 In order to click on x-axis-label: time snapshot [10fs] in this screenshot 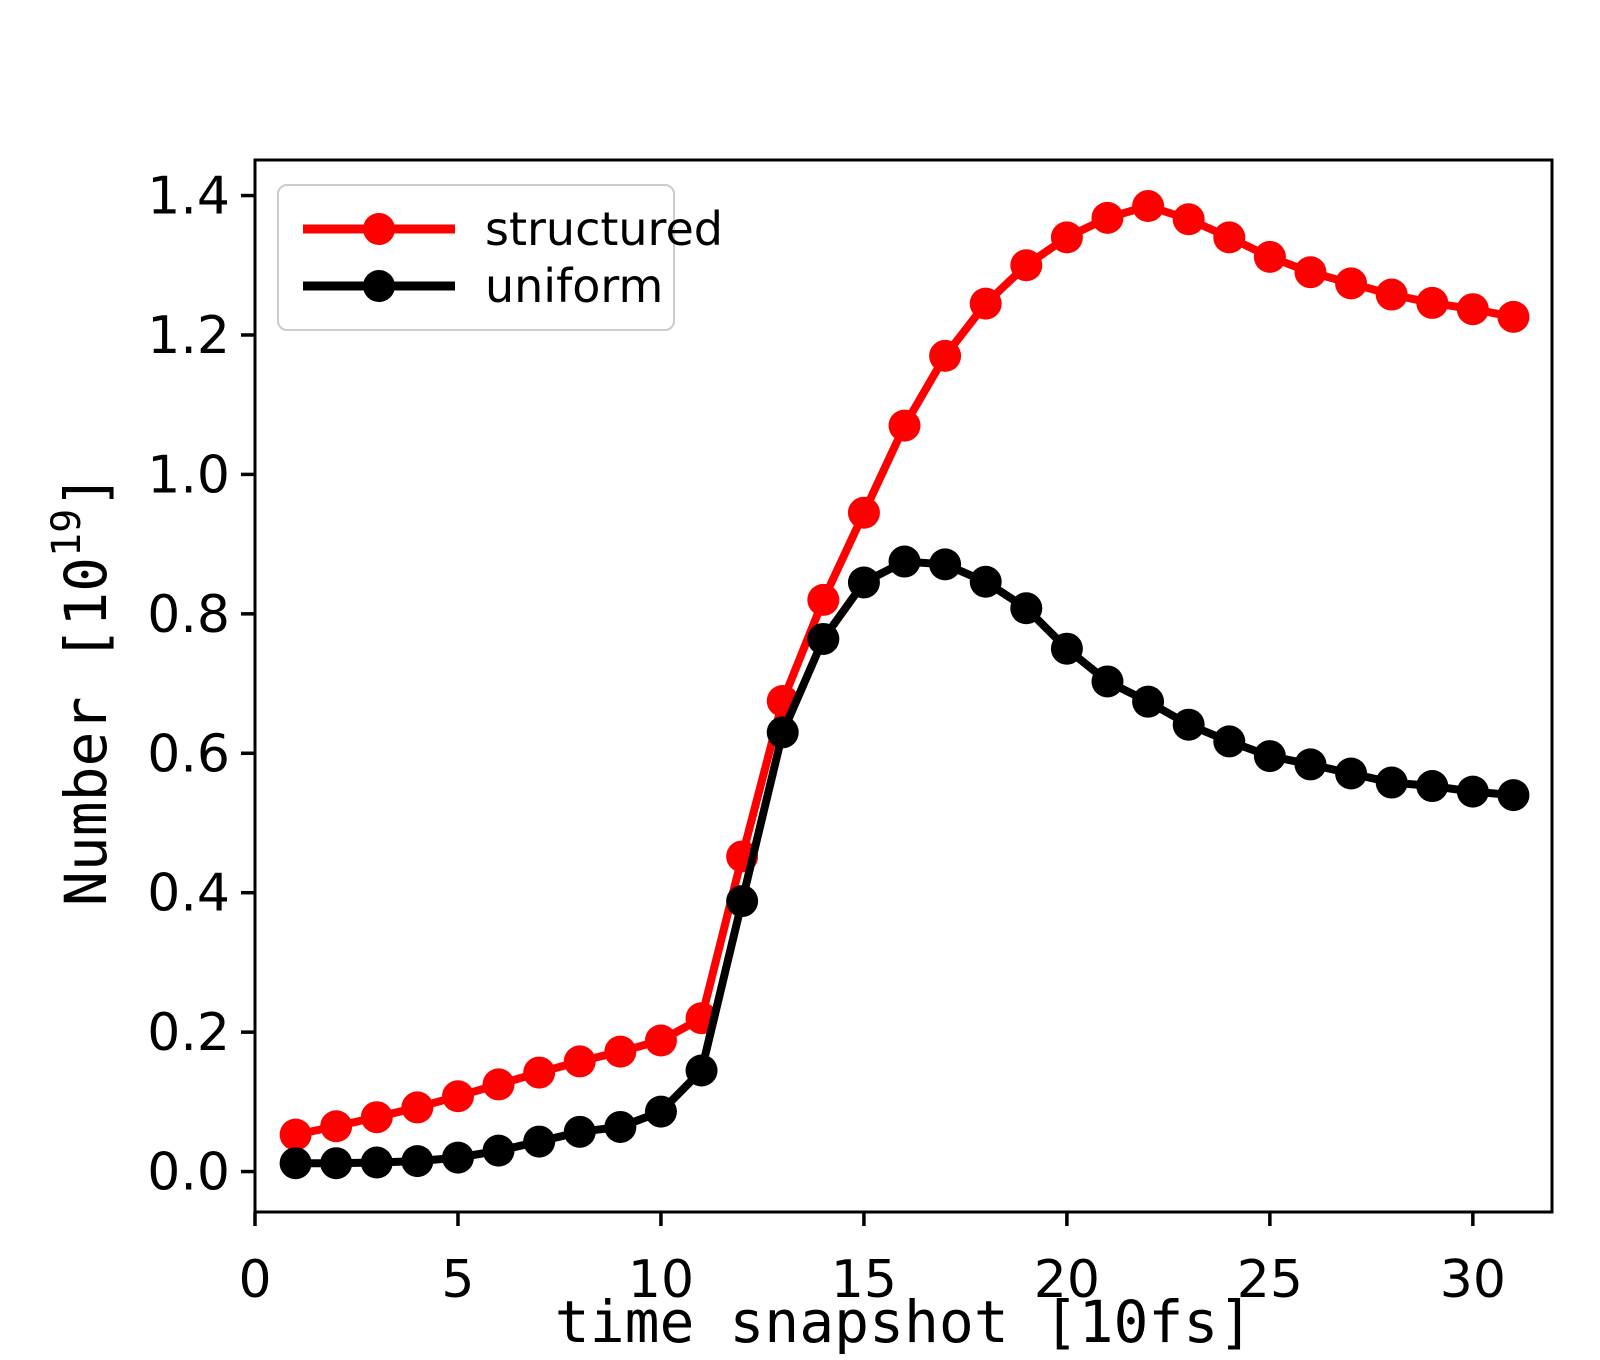, I will do `click(904, 1322)`.